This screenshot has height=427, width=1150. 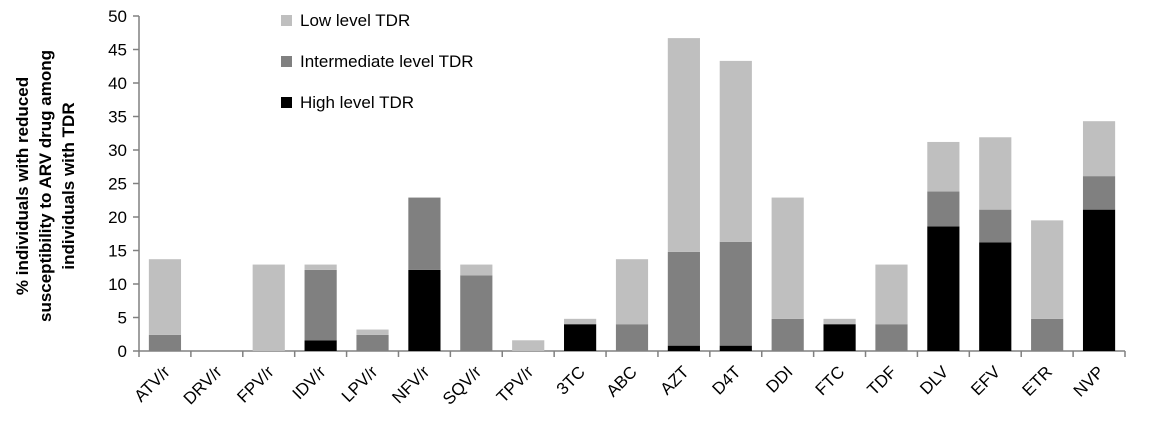 What do you see at coordinates (320, 305) in the screenshot?
I see `bar-segment-idv-r-intermediate` at bounding box center [320, 305].